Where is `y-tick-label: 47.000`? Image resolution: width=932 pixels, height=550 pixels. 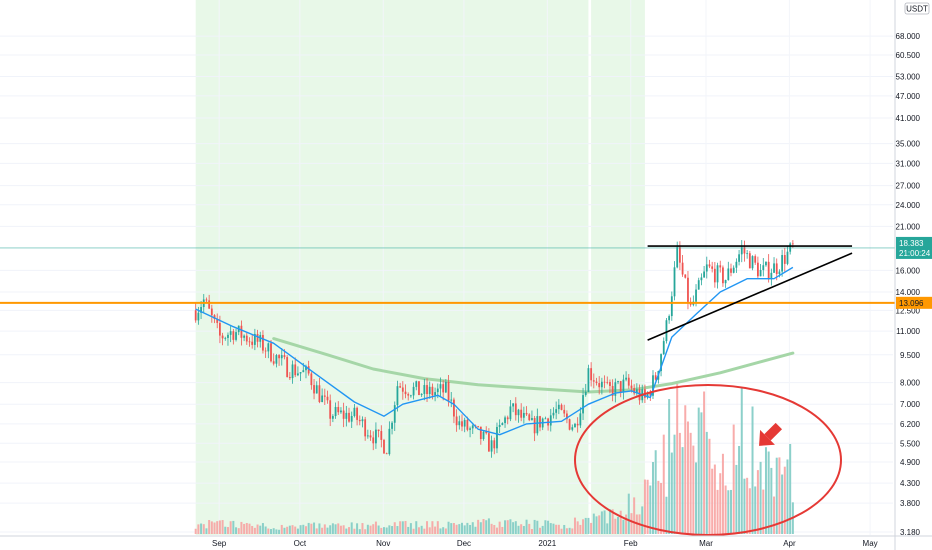
y-tick-label: 47.000 is located at coordinates (908, 96).